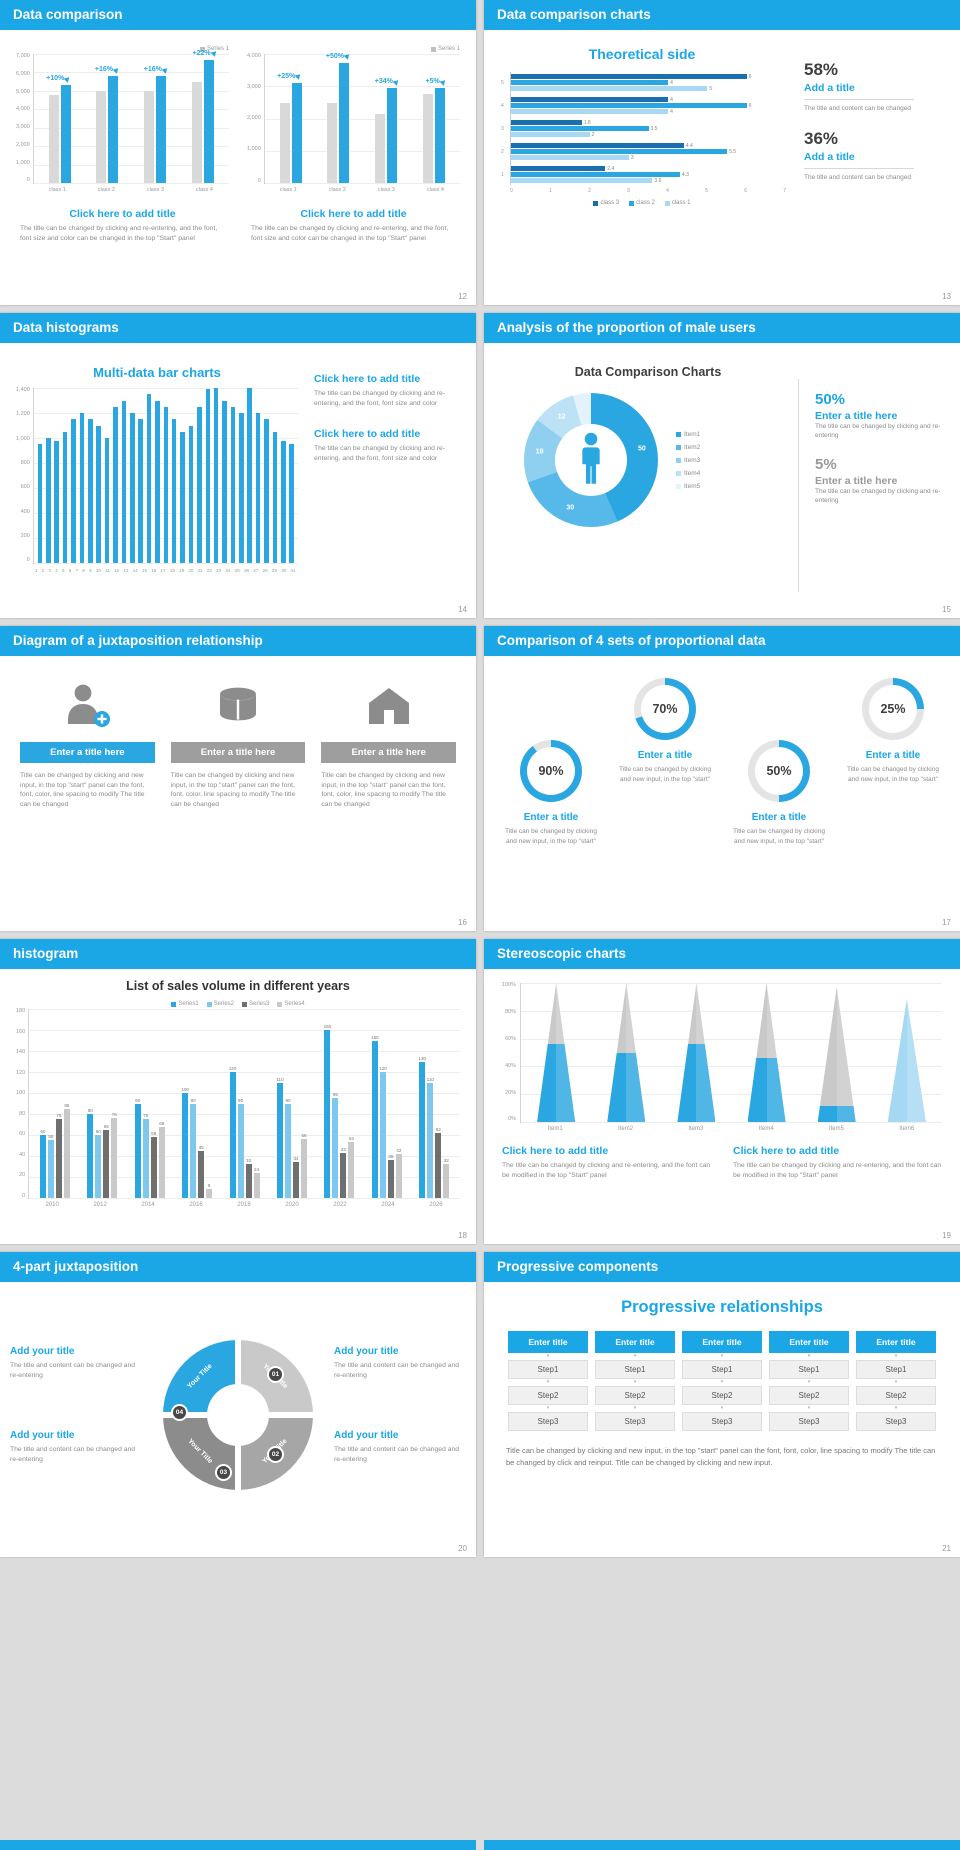  I want to click on y-axis: 7,000 6,000 5,000 4,000 3,000 2,000 1,000 0, so click(24, 124).